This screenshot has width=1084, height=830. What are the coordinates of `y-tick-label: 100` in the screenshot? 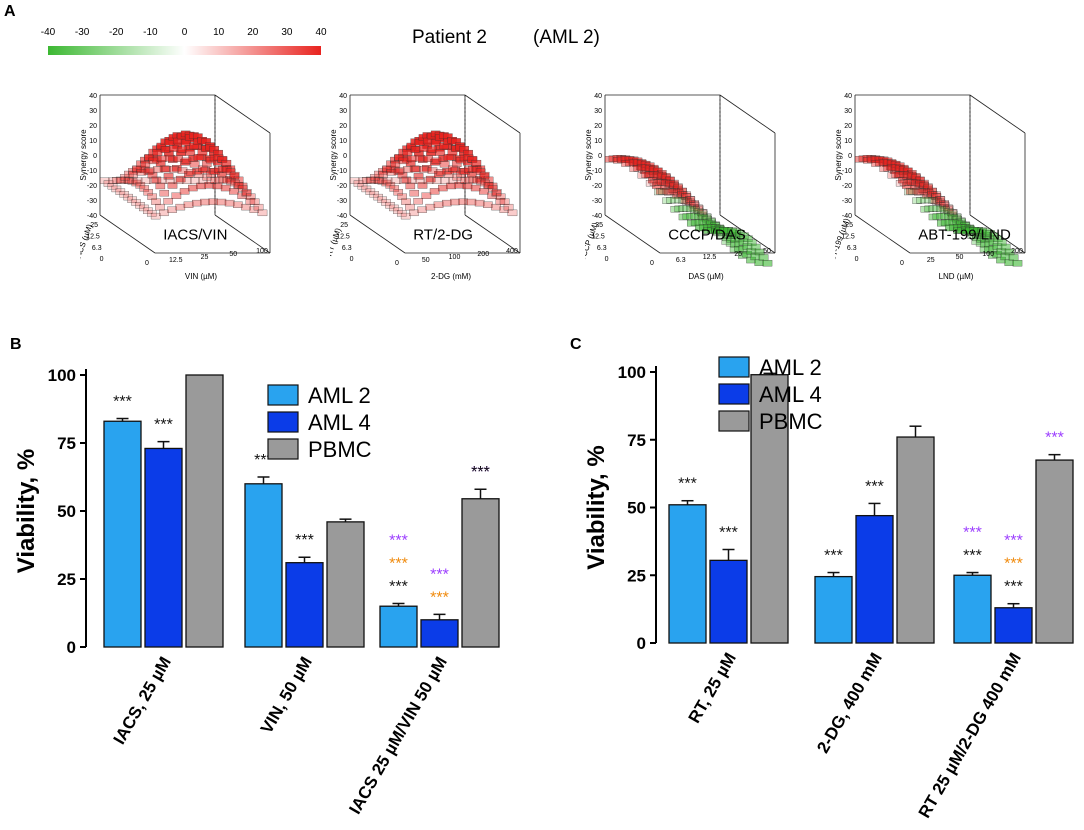 It's located at (632, 372).